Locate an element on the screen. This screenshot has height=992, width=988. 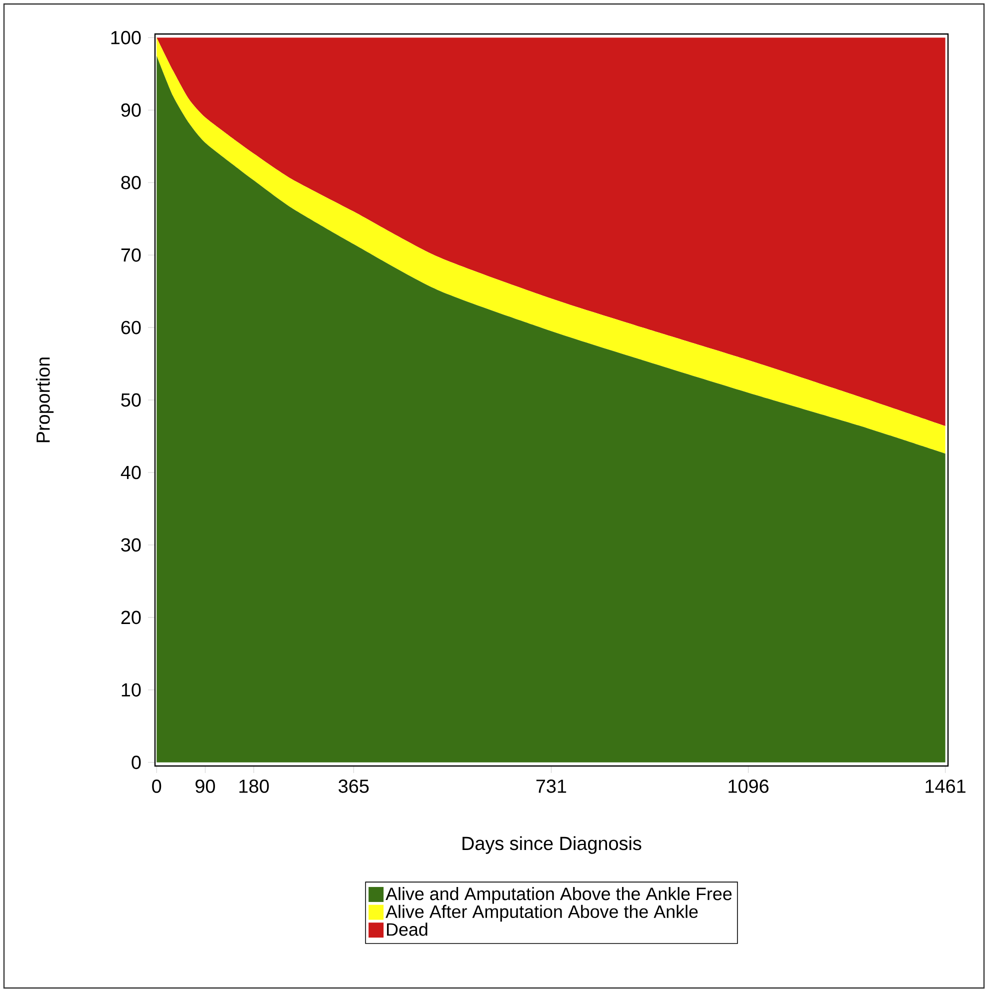
x-axis-title: Days since Diagnosis is located at coordinates (552, 845).